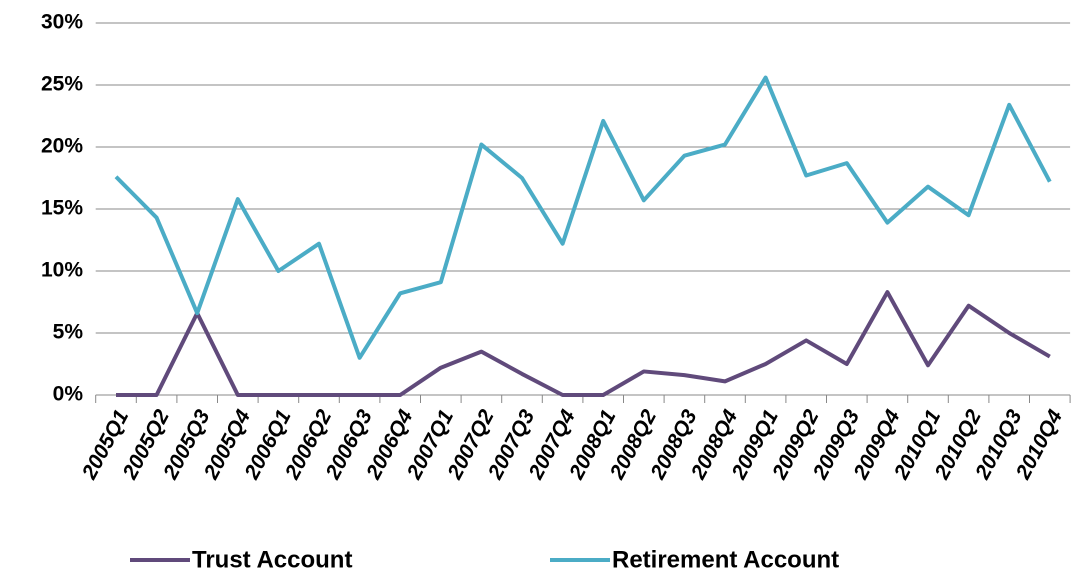 The width and height of the screenshot is (1081, 580). I want to click on y-tick-label: 15%, so click(62, 208).